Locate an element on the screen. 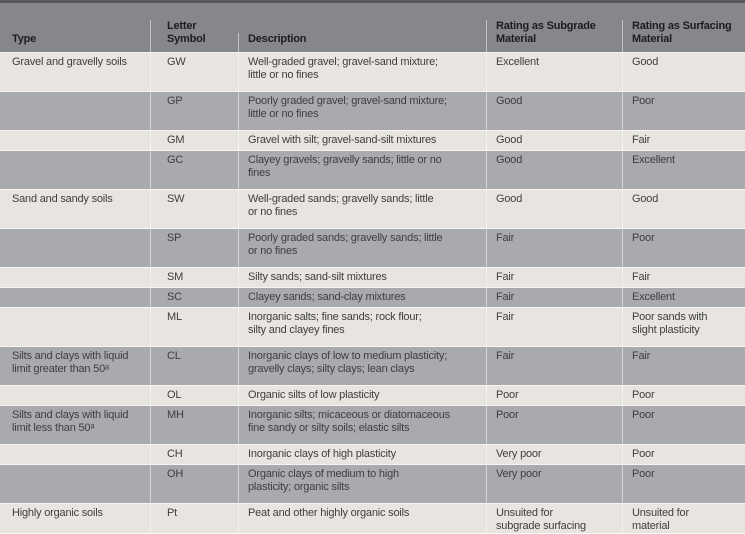 This screenshot has height=534, width=745. letter-symbol-cell: ML is located at coordinates (194, 327).